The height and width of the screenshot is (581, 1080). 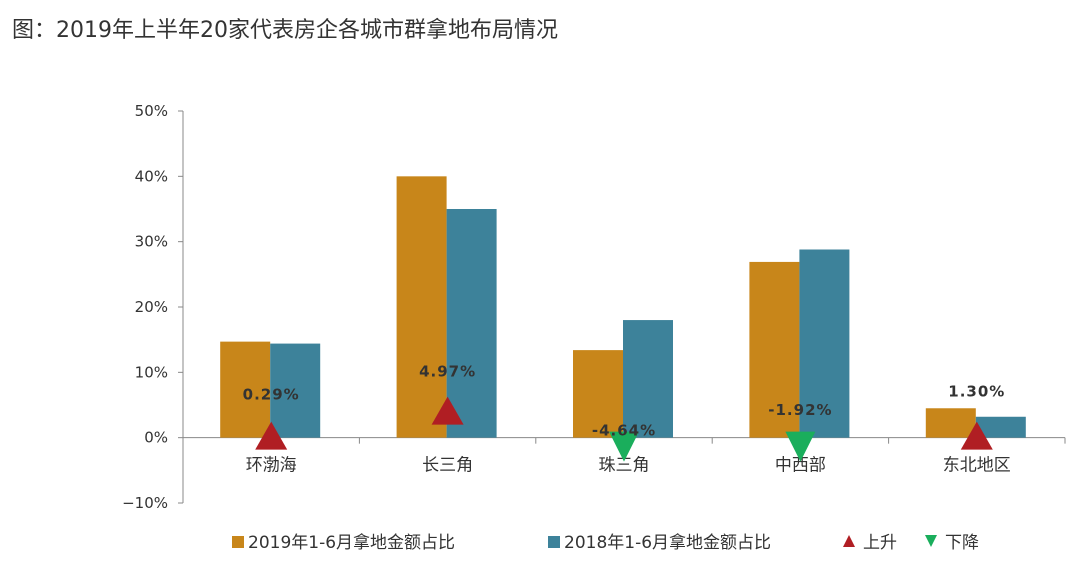 What do you see at coordinates (931, 541) in the screenshot?
I see `legend-down-triangle-icon` at bounding box center [931, 541].